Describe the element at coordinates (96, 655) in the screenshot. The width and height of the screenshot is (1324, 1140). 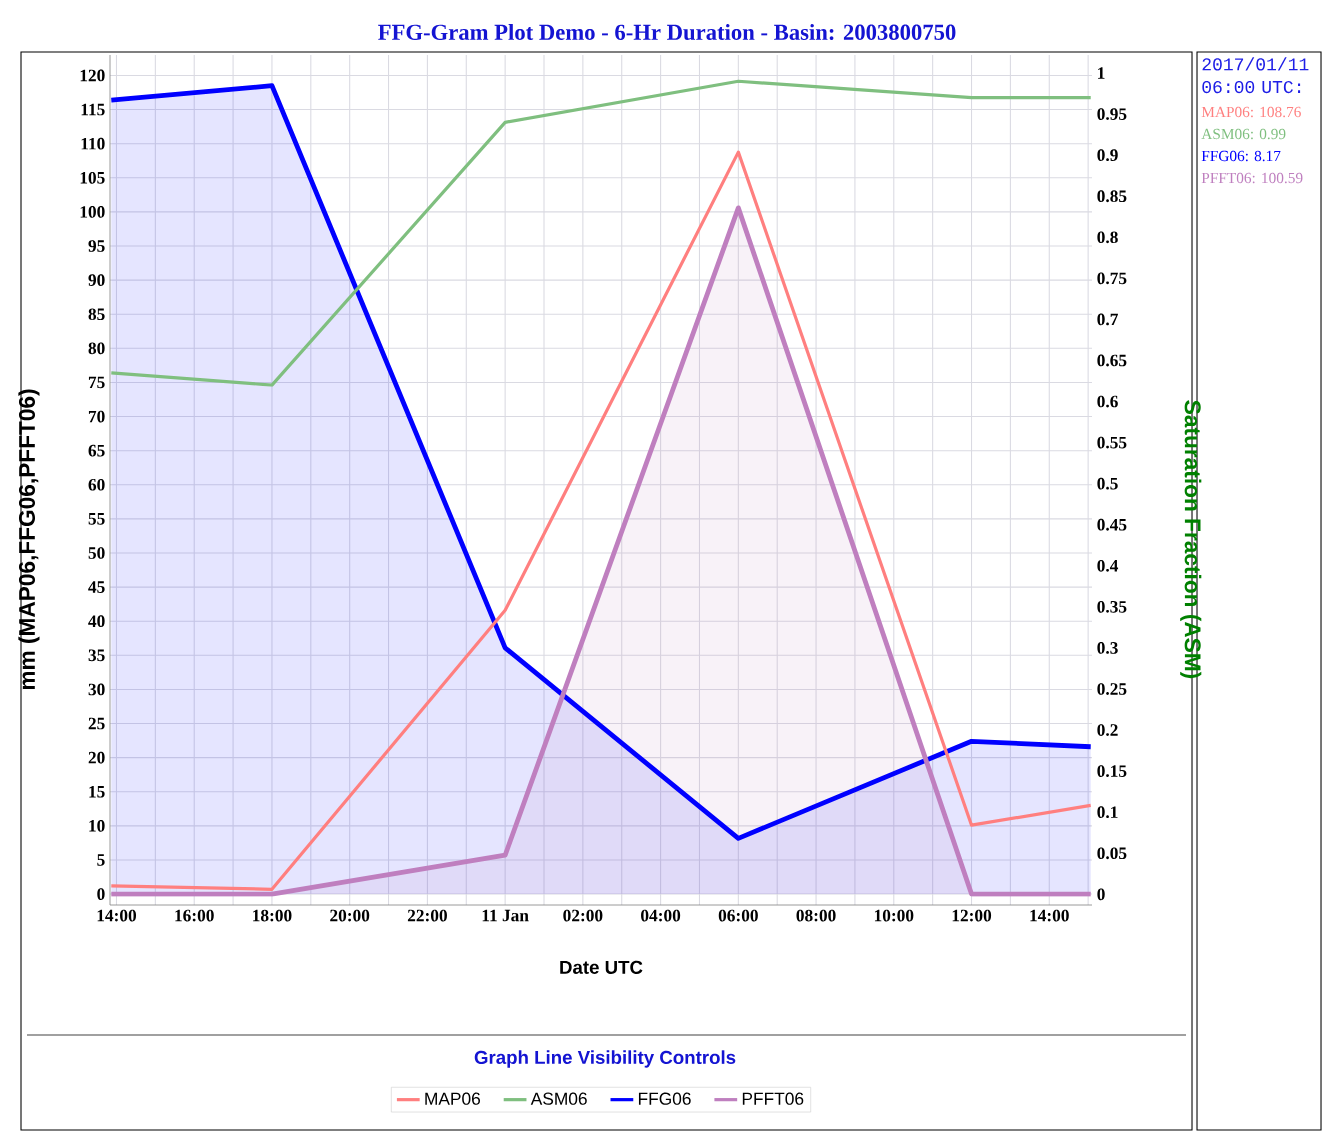
I see `y-tick-label: 35` at that location.